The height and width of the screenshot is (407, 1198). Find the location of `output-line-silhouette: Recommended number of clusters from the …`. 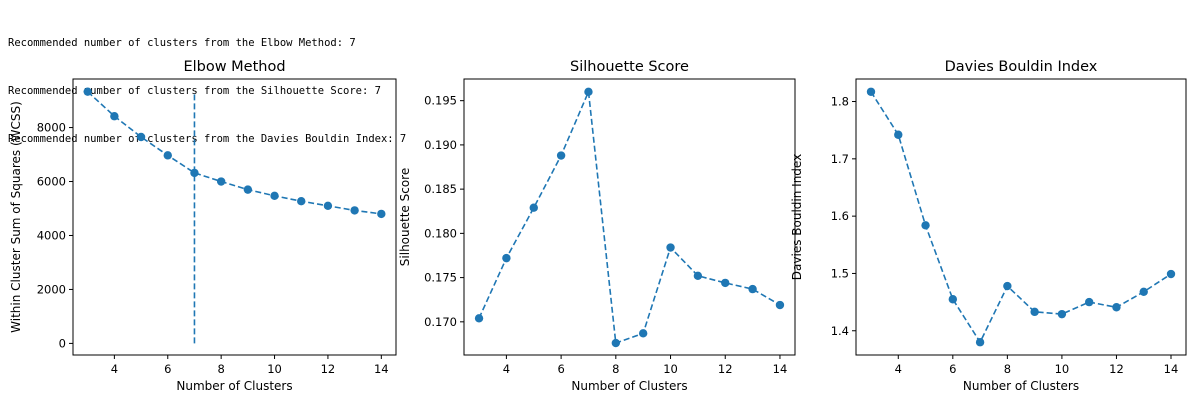

output-line-silhouette: Recommended number of clusters from the … is located at coordinates (194, 91).